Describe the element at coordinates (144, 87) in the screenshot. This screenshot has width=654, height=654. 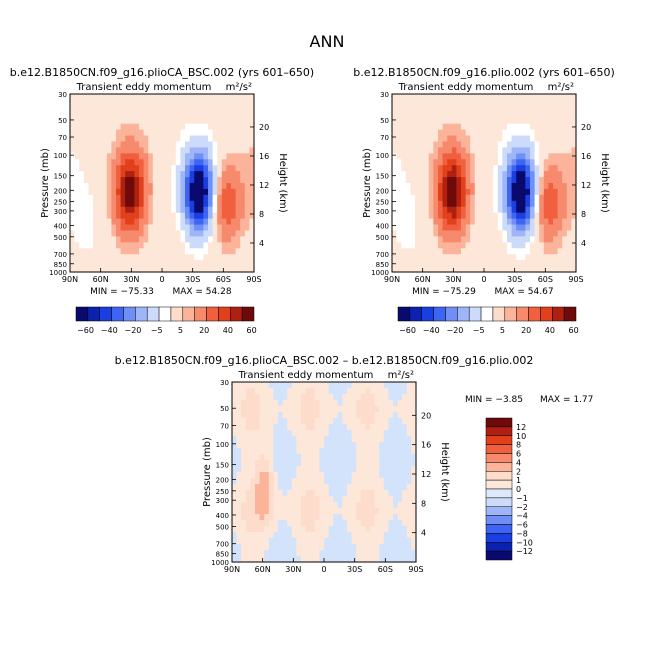
I see `field-title: Transient eddy momentum` at that location.